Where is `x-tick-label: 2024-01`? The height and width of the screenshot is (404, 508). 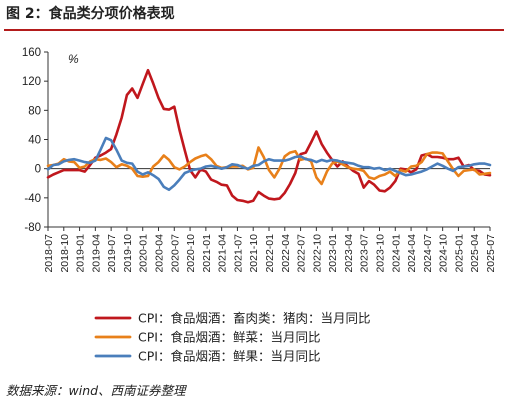
x-tick-label: 2024-01 is located at coordinates (396, 253).